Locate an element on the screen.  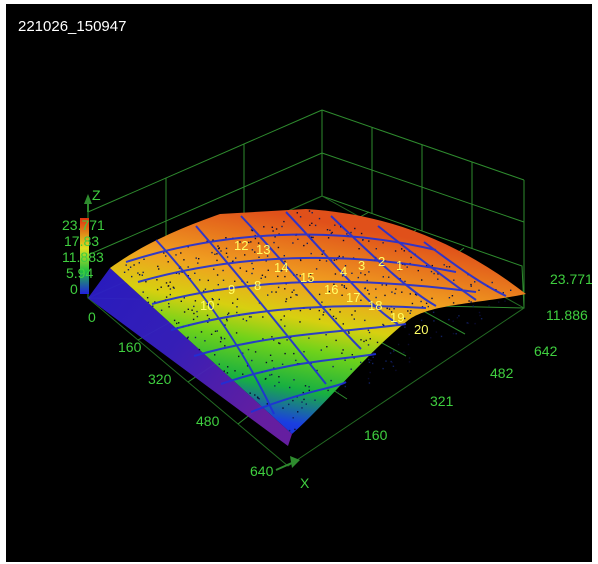
x-tick: 0 is located at coordinates (92, 317).